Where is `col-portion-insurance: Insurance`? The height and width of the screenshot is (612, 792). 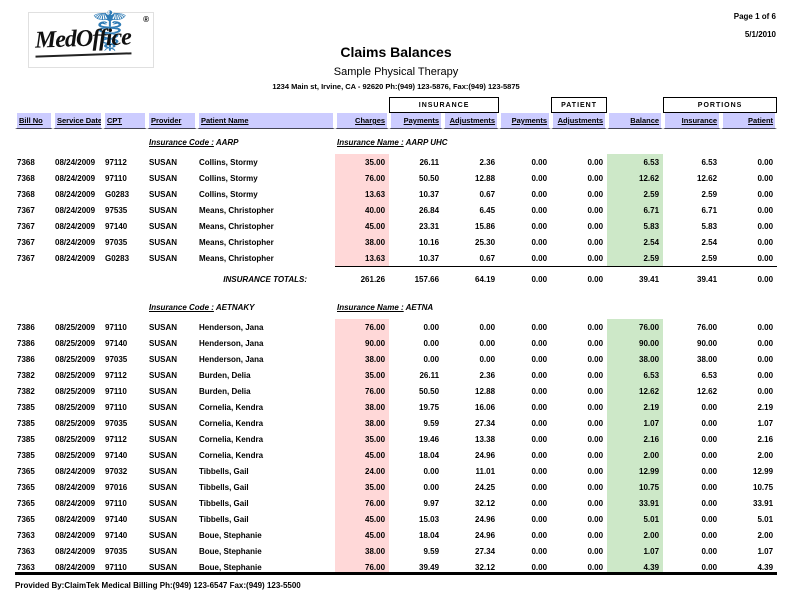 col-portion-insurance: Insurance is located at coordinates (692, 121).